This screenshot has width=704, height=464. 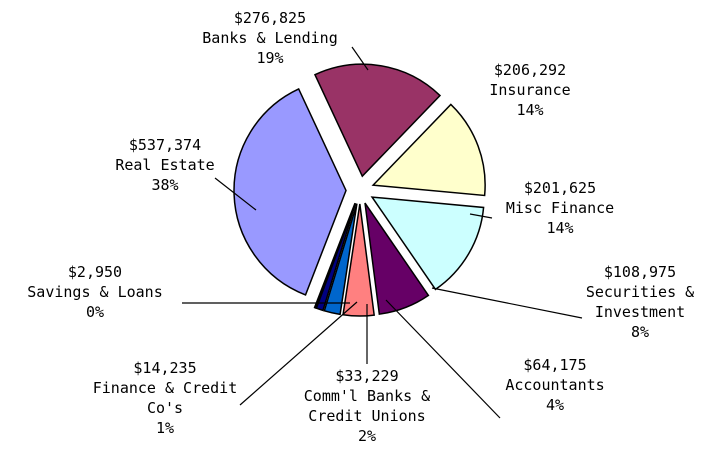 What do you see at coordinates (95, 292) in the screenshot?
I see `category-label: Savings & Loans` at bounding box center [95, 292].